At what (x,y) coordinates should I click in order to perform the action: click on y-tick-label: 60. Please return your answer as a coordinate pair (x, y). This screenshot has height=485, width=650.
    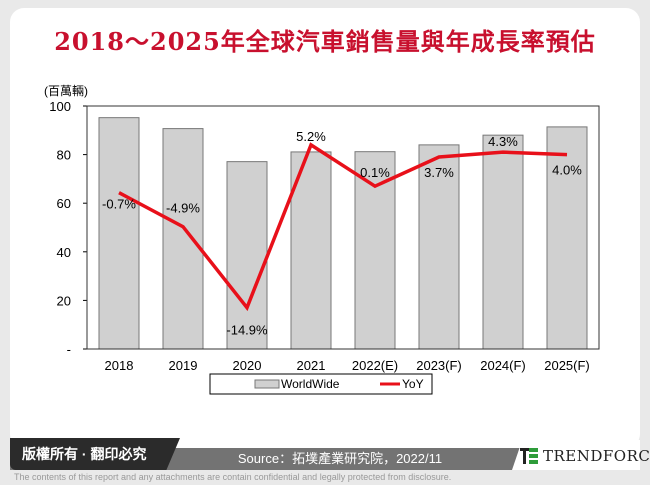
    Looking at the image, I should click on (64, 203).